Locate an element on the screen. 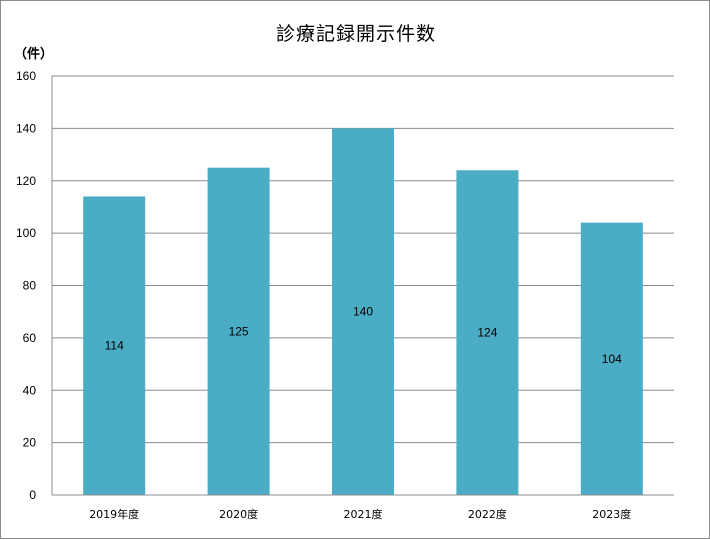  data-label: 104 is located at coordinates (612, 359).